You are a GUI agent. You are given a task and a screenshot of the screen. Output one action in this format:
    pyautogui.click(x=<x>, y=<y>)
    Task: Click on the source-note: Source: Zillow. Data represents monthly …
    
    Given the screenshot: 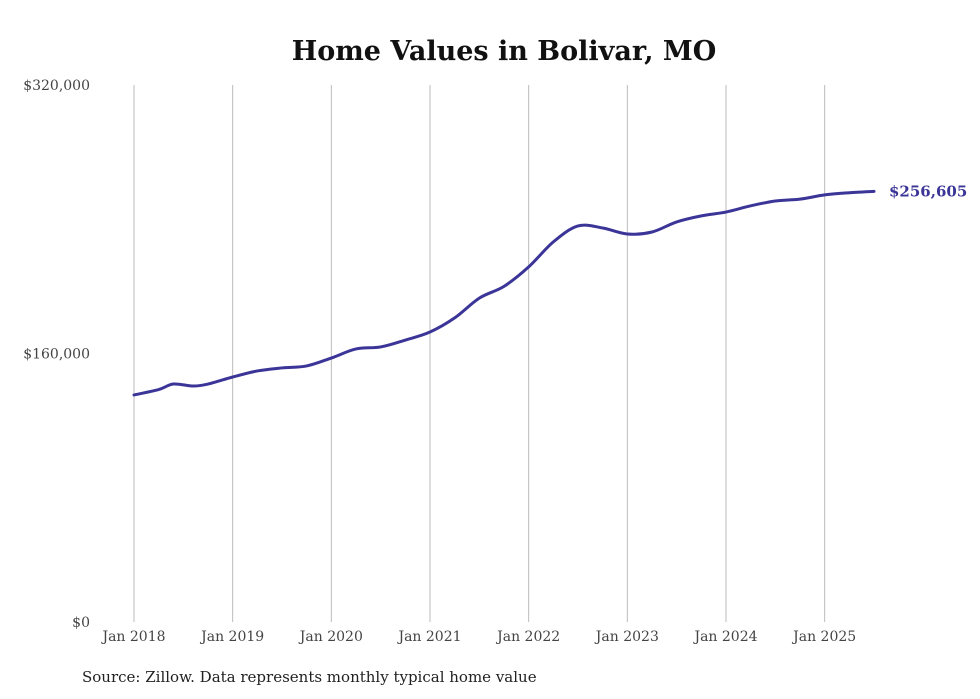 What is the action you would take?
    pyautogui.click(x=309, y=677)
    